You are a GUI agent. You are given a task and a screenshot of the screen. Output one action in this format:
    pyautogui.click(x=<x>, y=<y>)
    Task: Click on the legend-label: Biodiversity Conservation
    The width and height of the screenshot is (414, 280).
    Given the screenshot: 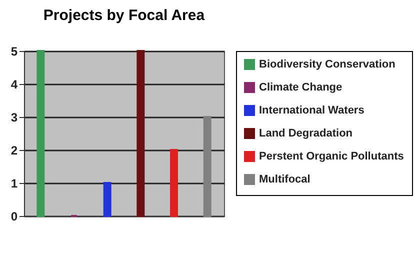 What is the action you would take?
    pyautogui.click(x=327, y=64)
    